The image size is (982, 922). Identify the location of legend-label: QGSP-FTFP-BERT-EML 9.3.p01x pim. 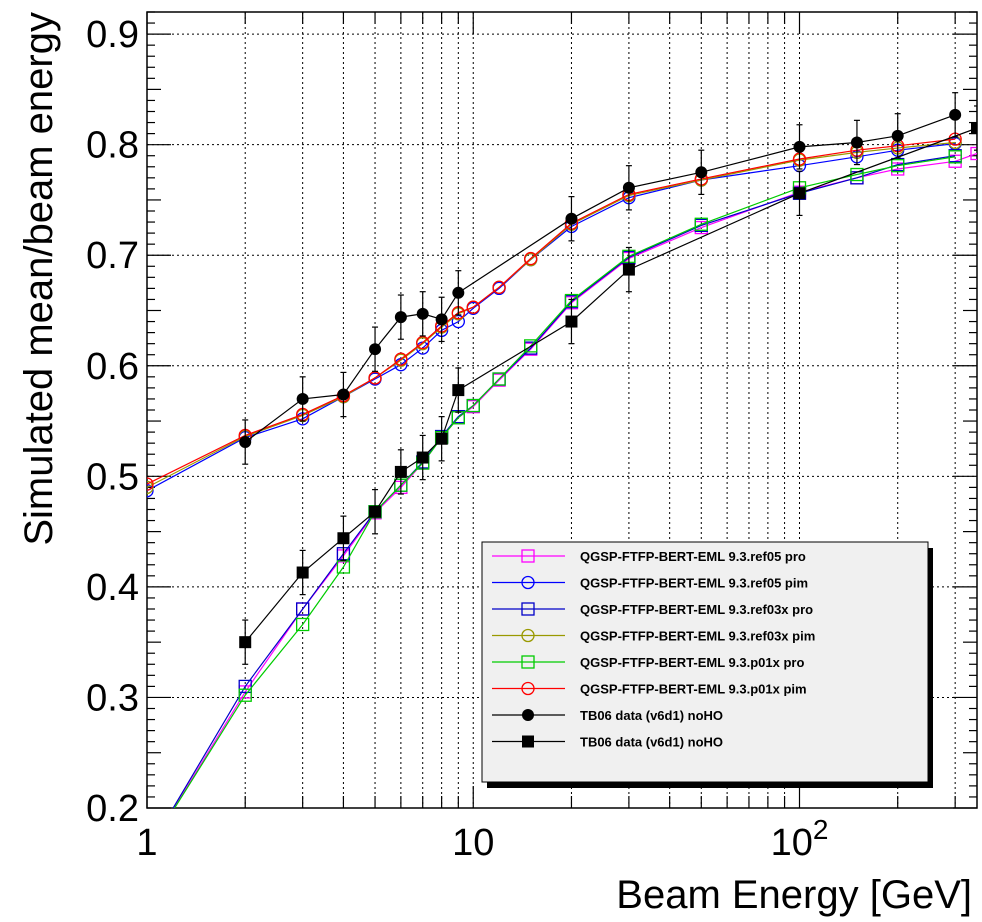
(693, 689).